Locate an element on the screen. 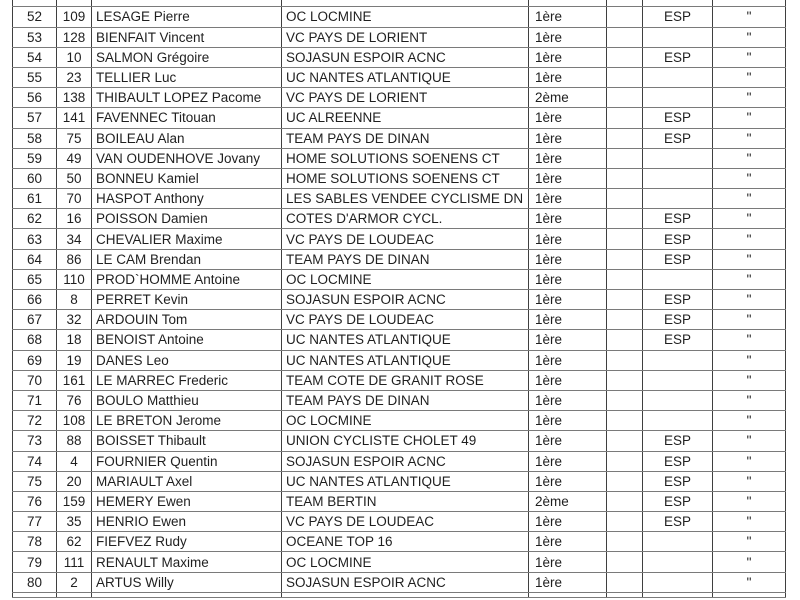 This screenshot has height=600, width=800. name-cell: VAN OUDENHOVE Jovany is located at coordinates (187, 158).